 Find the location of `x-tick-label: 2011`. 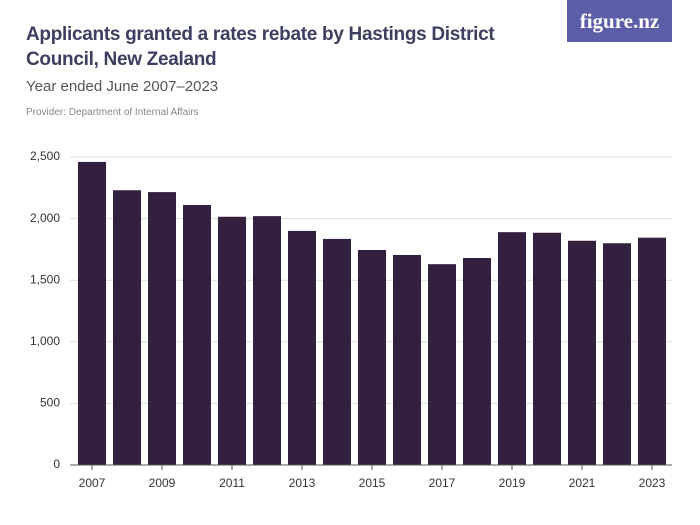

x-tick-label: 2011 is located at coordinates (232, 483).